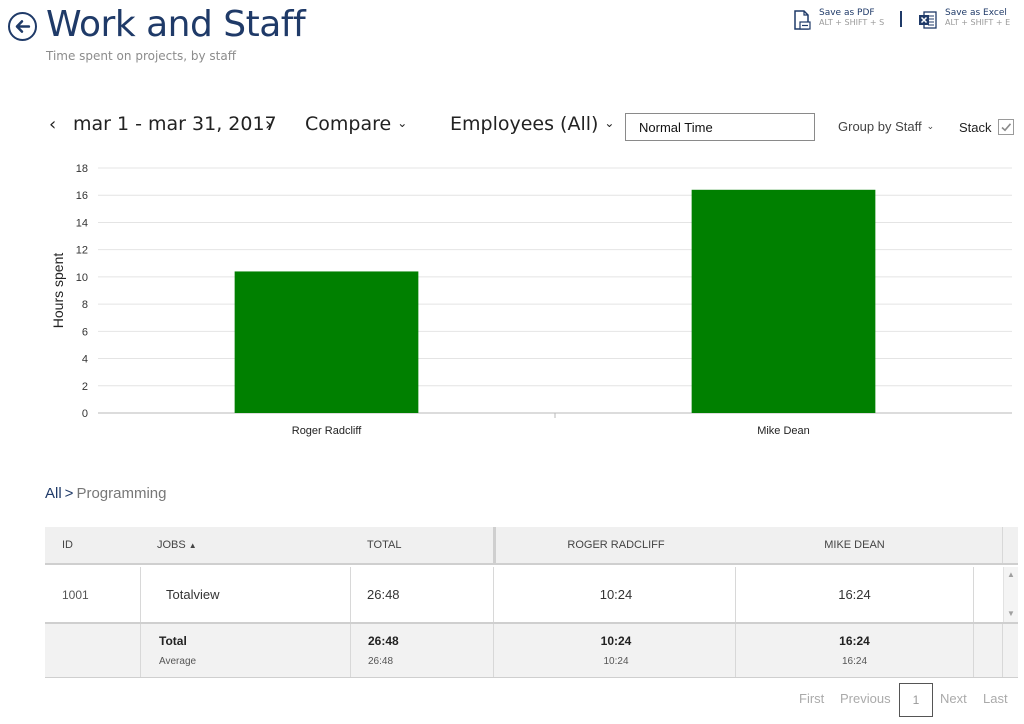  Describe the element at coordinates (865, 698) in the screenshot. I see `pager-previous: Previous` at that location.